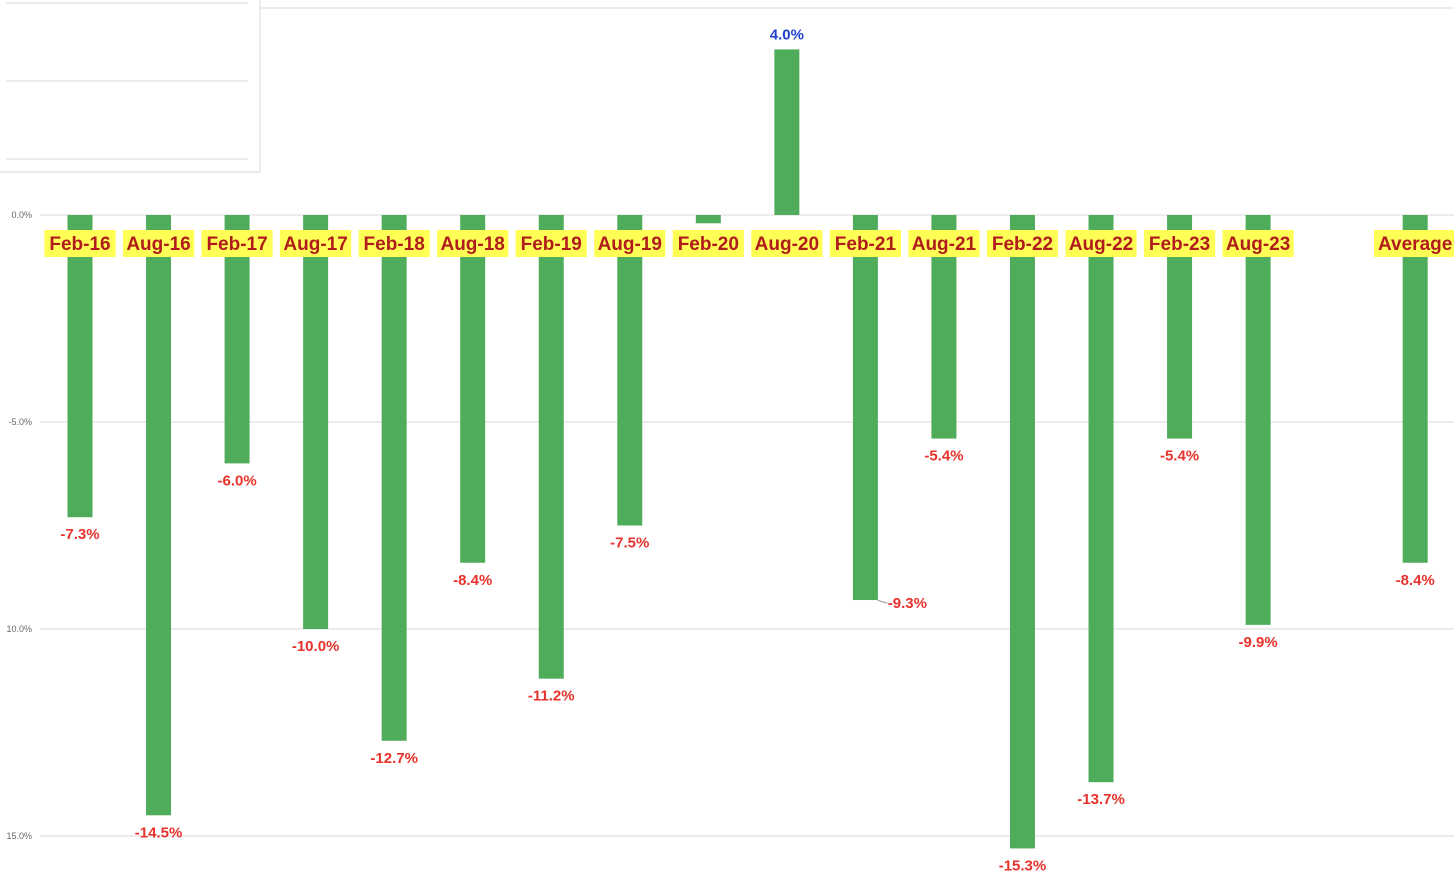 The height and width of the screenshot is (880, 1454). I want to click on category-label: Aug-22, so click(1101, 244).